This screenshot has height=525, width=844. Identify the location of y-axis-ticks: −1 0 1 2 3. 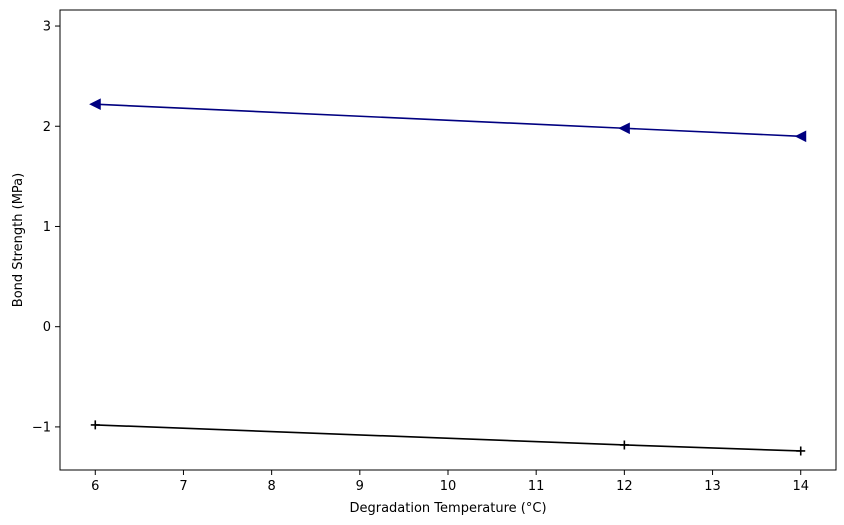
(46, 227).